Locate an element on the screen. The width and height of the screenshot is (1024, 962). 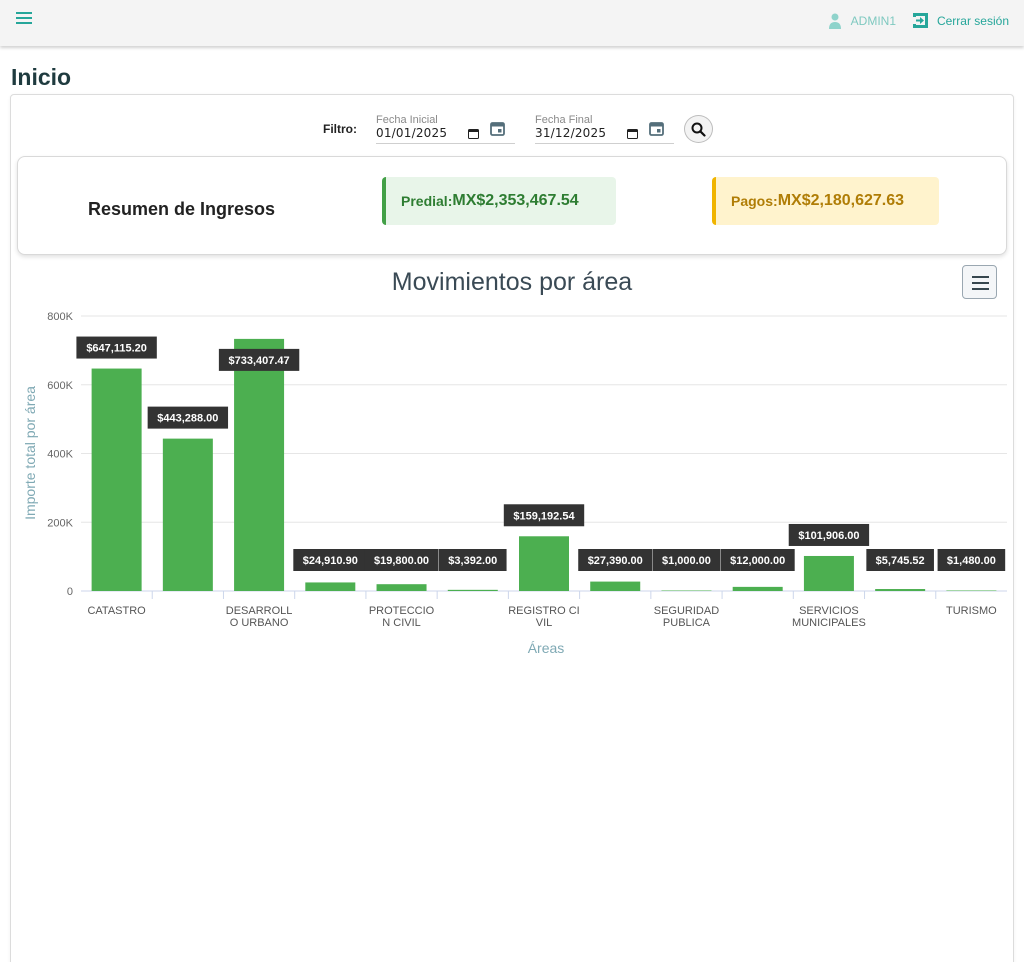
x-category-label: REGISTRO CI is located at coordinates (544, 611).